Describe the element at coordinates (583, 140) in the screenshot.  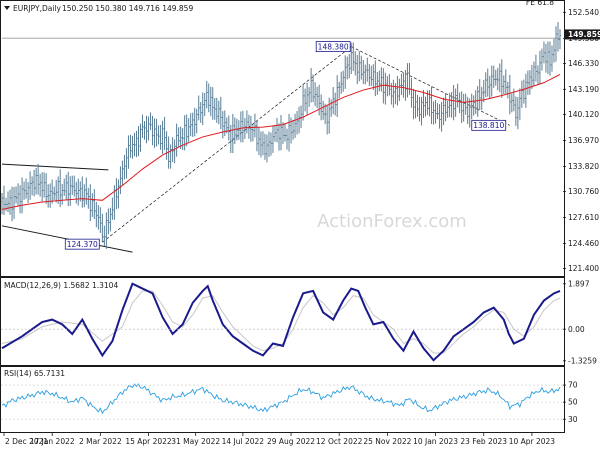
I see `price-tick-label: 136.970` at that location.